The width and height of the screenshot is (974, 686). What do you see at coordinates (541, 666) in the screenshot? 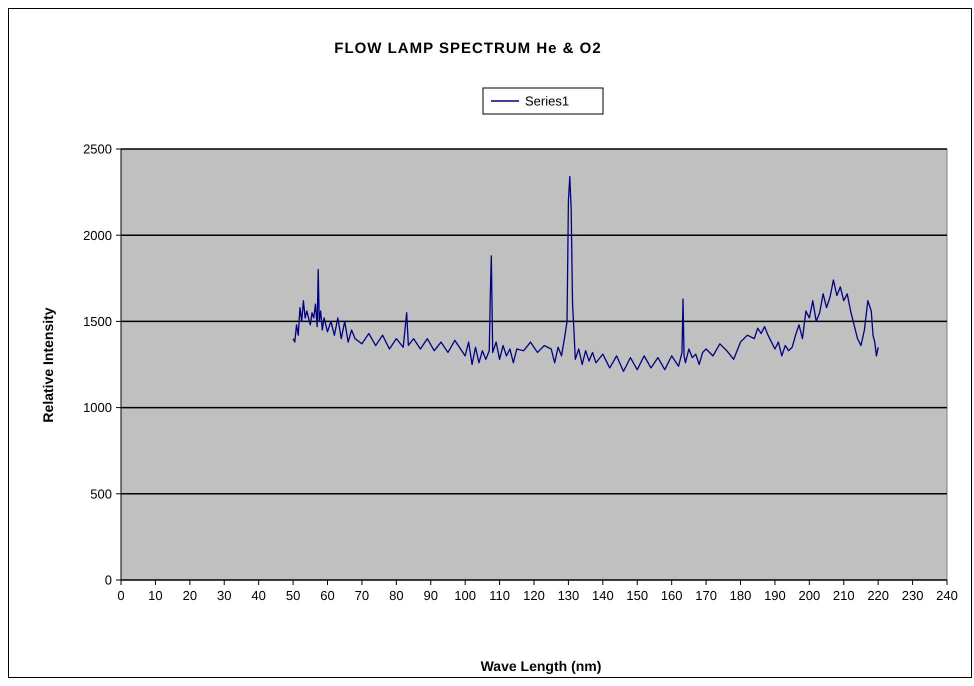
I see `x-axis-title: Wave Length (nm)` at bounding box center [541, 666].